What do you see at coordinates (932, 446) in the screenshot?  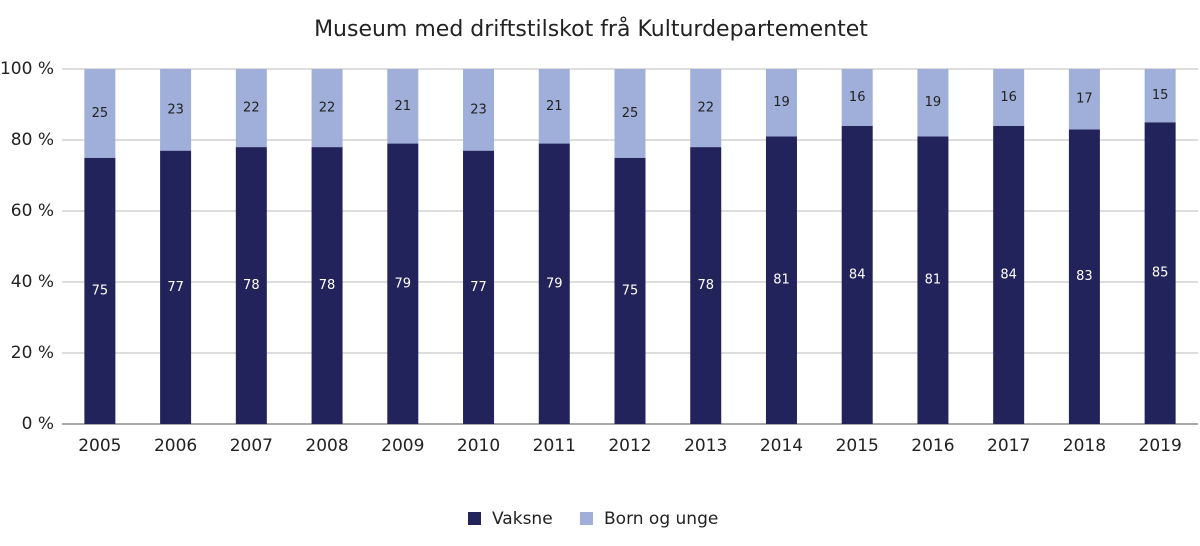 I see `x-tick-label: 2016` at bounding box center [932, 446].